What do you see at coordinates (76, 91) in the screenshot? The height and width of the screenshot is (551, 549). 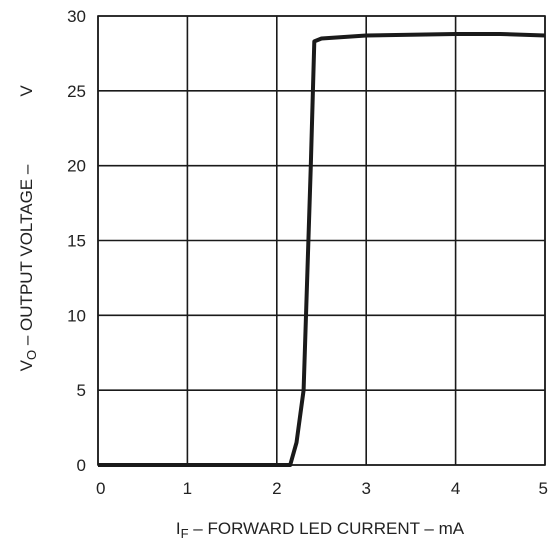 I see `y-tick-label: 25` at bounding box center [76, 91].